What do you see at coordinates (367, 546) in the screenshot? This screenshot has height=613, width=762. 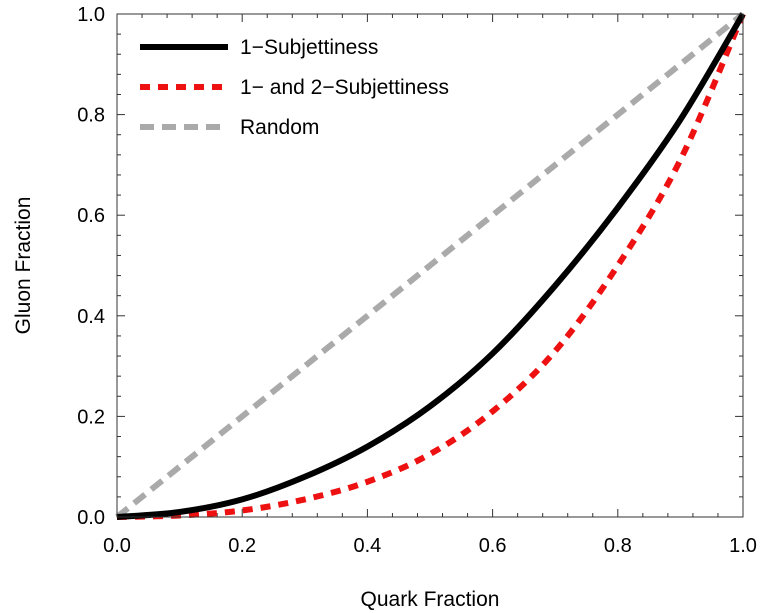 I see `x-tick-label: 0.4` at bounding box center [367, 546].